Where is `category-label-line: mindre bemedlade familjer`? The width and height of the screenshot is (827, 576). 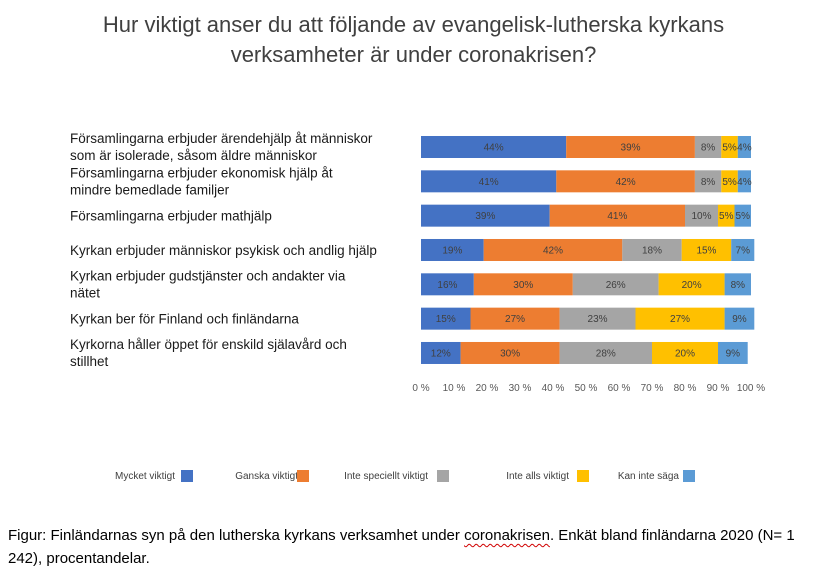
category-label-line: mindre bemedlade familjer is located at coordinates (150, 189).